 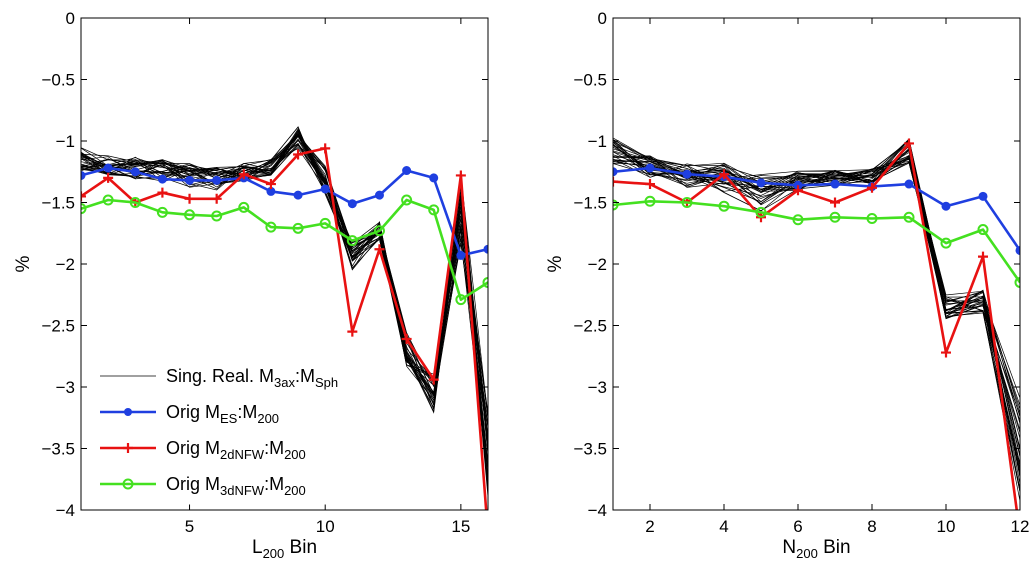 What do you see at coordinates (789, 547) in the screenshot?
I see `x-label-main: N` at bounding box center [789, 547].